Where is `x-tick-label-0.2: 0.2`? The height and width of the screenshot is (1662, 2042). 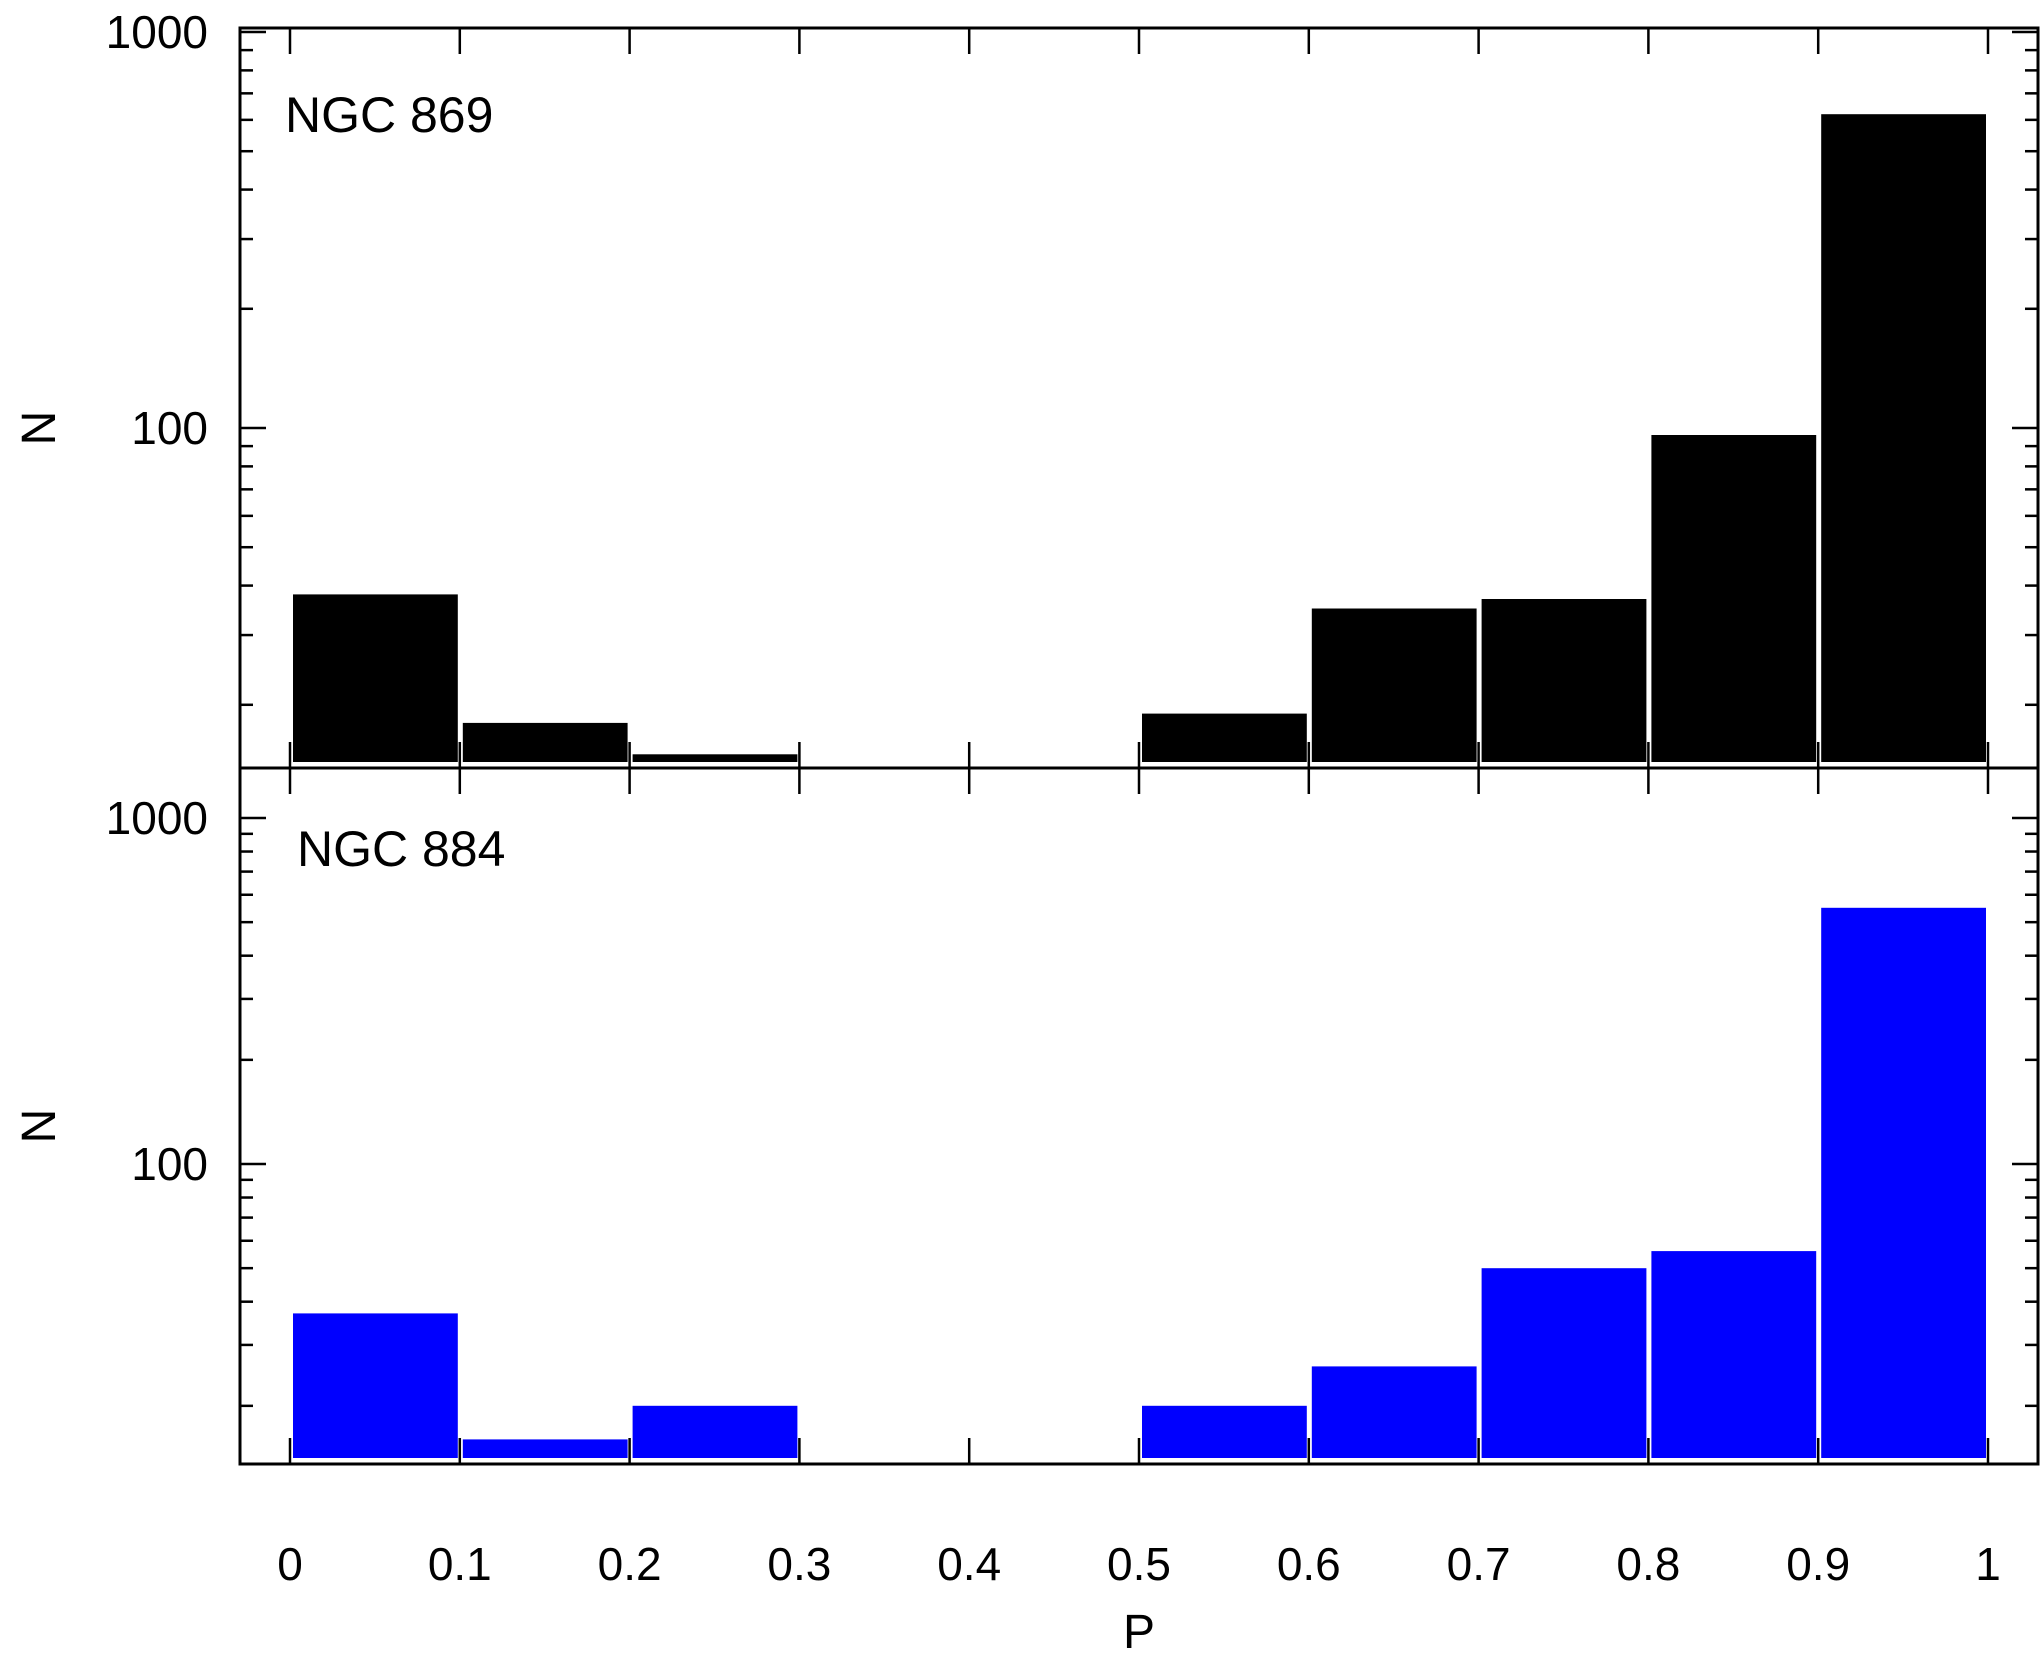 x-tick-label-0.2: 0.2 is located at coordinates (630, 1564).